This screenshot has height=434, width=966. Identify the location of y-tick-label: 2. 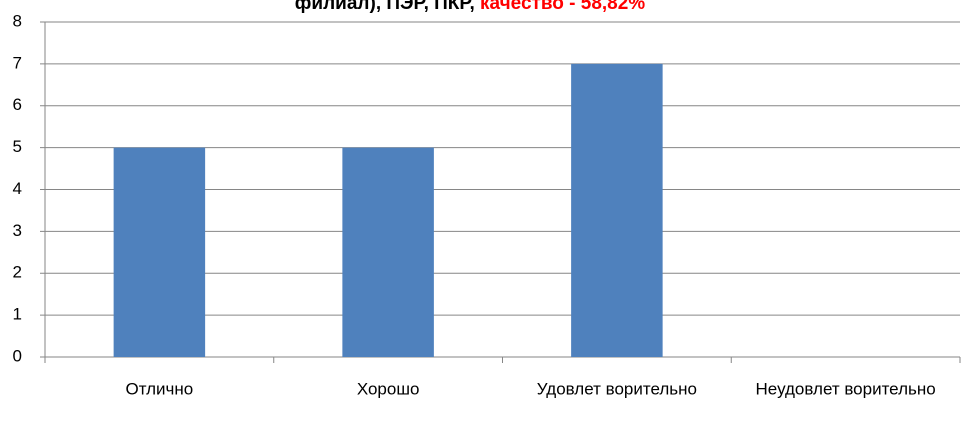
(17, 272).